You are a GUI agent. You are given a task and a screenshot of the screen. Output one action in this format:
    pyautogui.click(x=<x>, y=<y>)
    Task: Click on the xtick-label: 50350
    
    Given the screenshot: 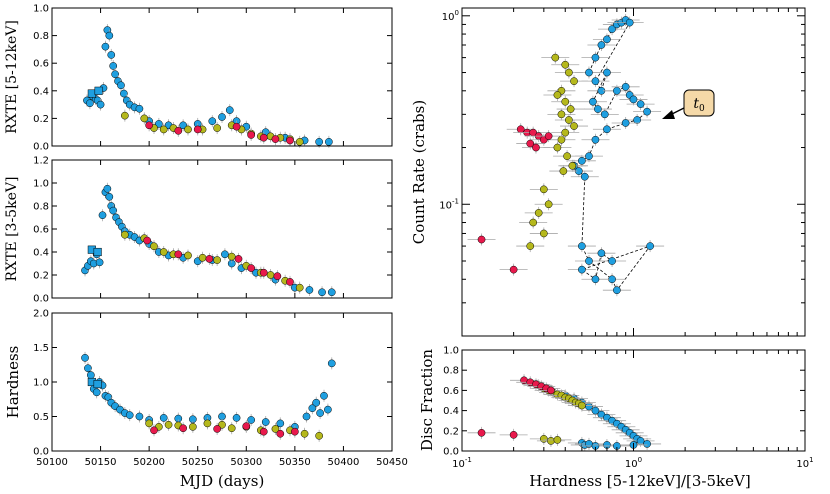 What is the action you would take?
    pyautogui.click(x=295, y=462)
    